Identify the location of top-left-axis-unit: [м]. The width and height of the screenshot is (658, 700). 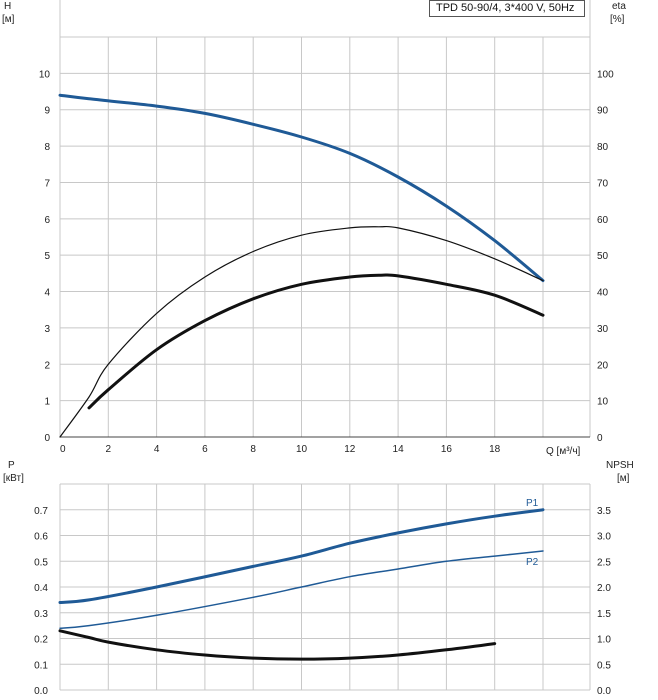
(8, 19).